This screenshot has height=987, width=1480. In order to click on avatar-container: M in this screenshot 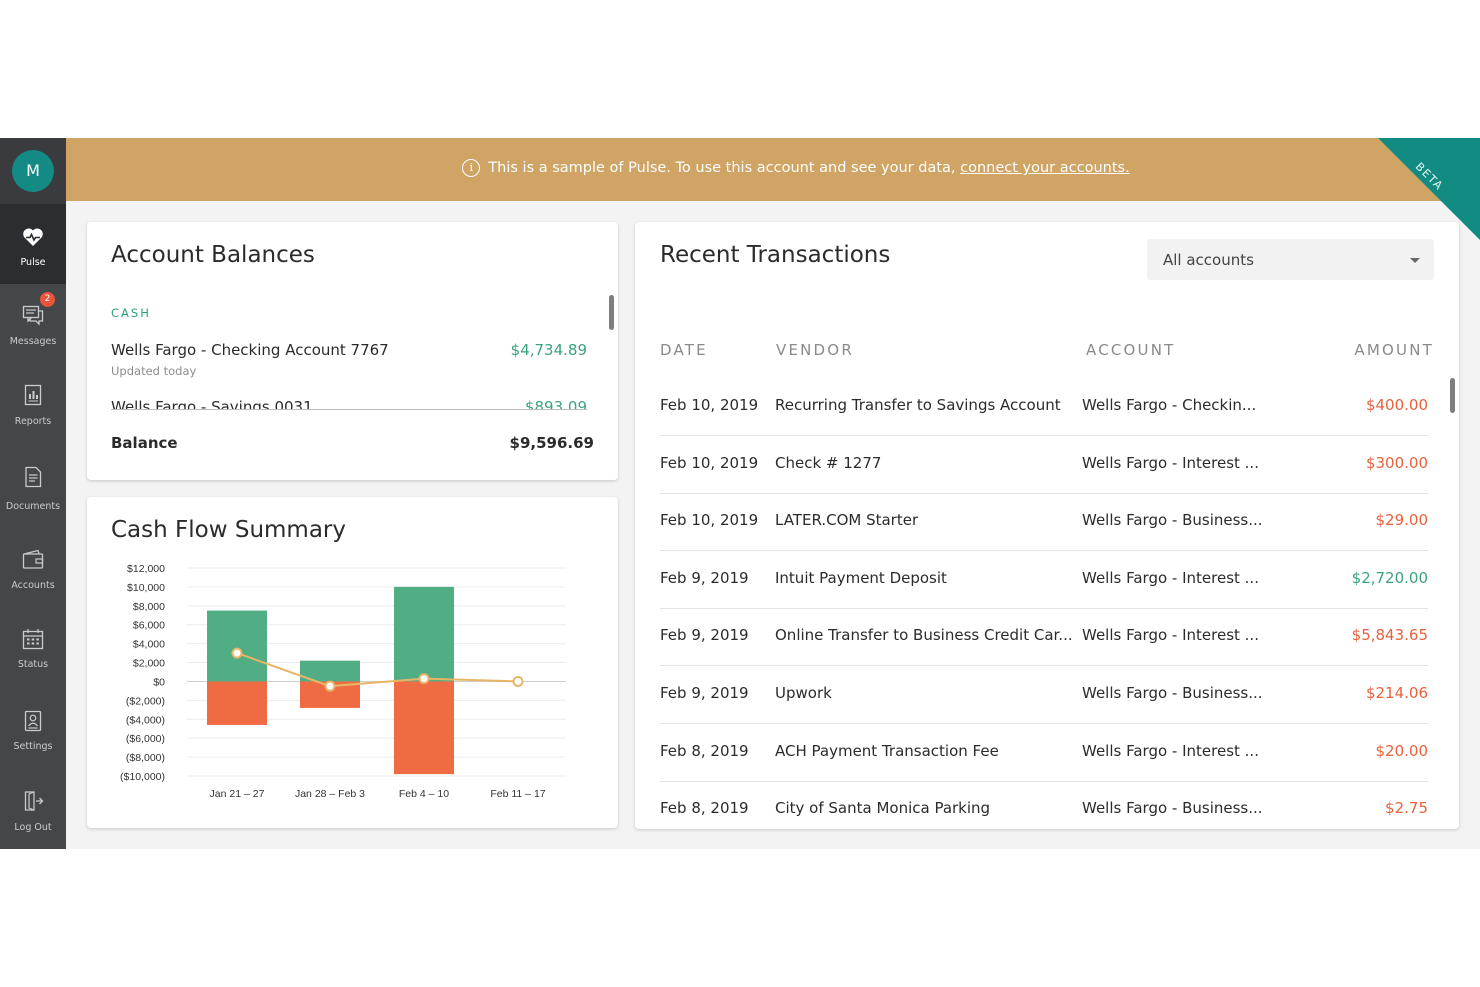, I will do `click(33, 171)`.